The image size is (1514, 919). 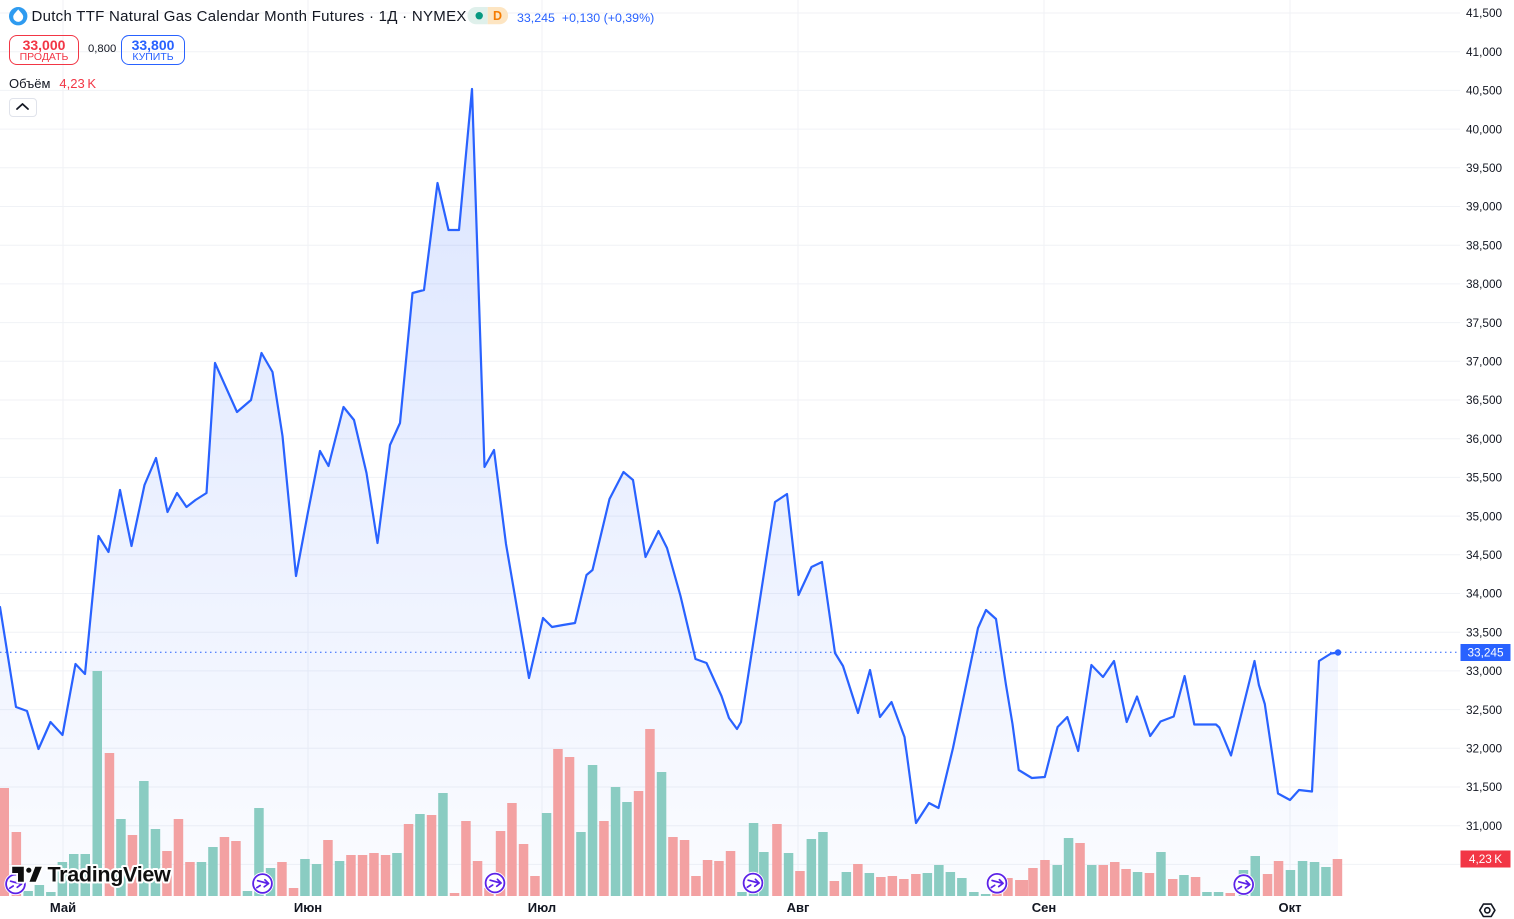 What do you see at coordinates (63, 907) in the screenshot?
I see `svg-text: Май` at bounding box center [63, 907].